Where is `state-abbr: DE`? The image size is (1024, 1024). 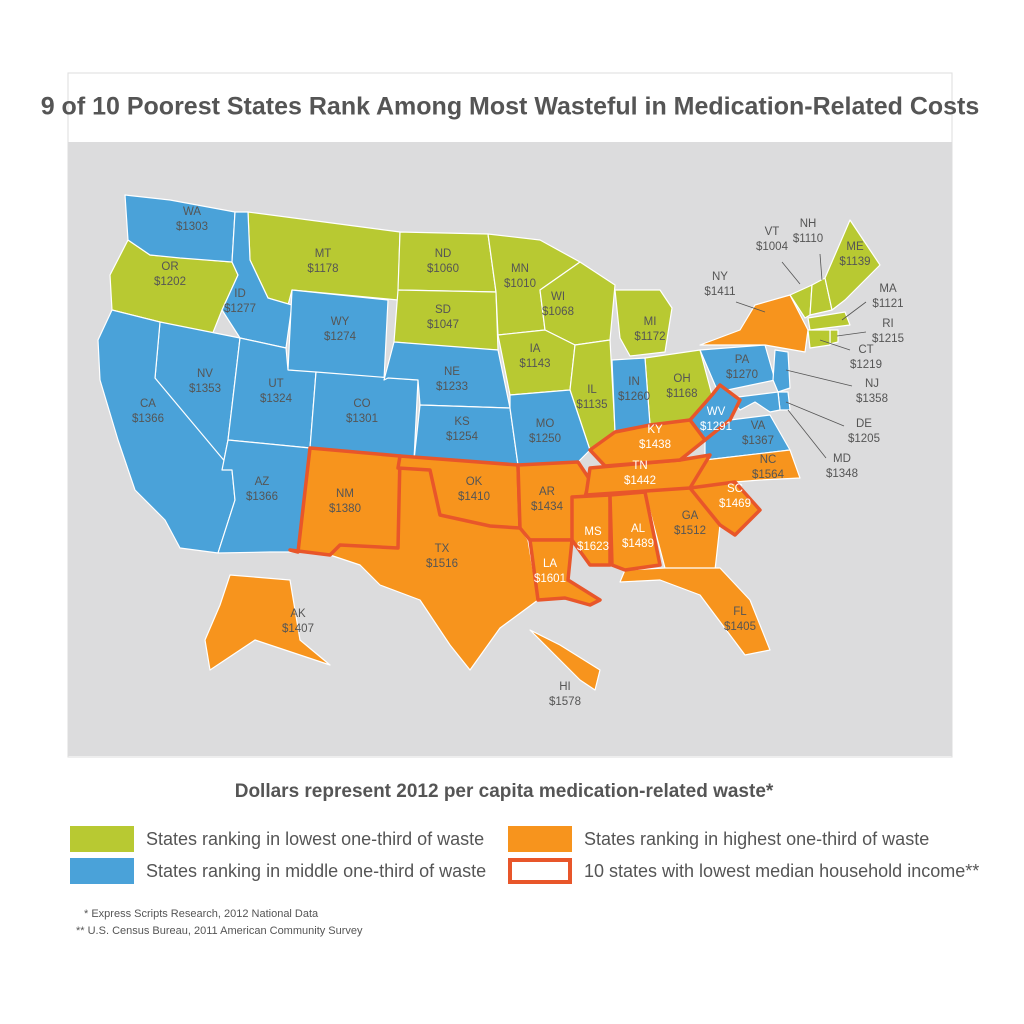 state-abbr: DE is located at coordinates (864, 424).